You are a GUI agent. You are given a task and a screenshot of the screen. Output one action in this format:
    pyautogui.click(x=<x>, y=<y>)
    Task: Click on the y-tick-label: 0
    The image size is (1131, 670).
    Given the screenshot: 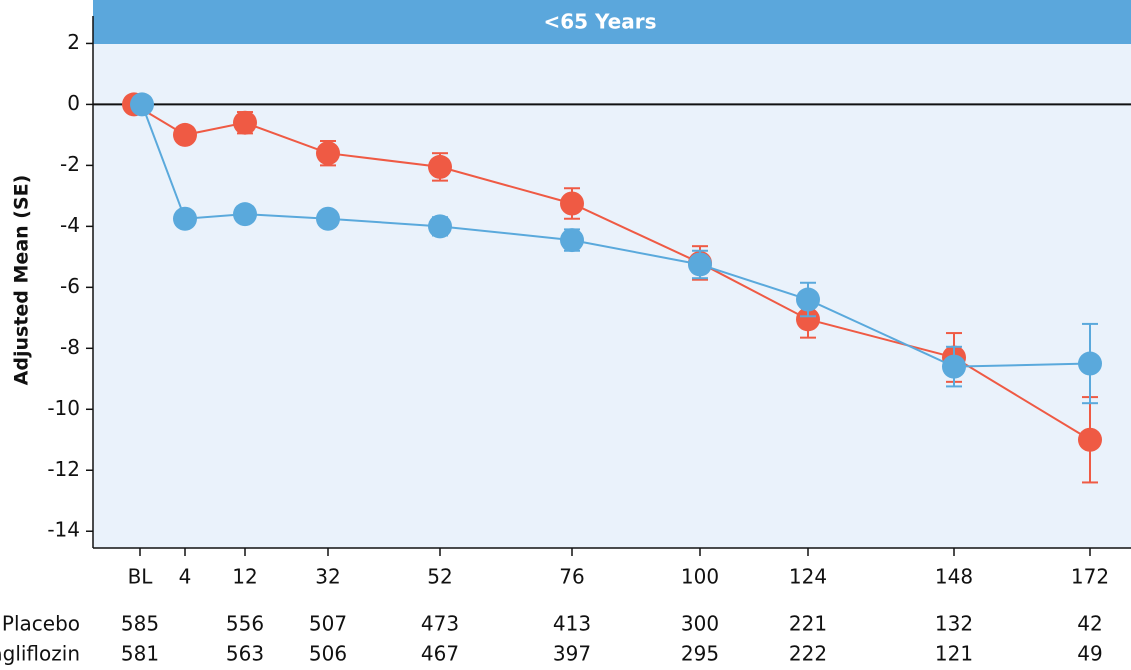 What is the action you would take?
    pyautogui.click(x=73, y=103)
    